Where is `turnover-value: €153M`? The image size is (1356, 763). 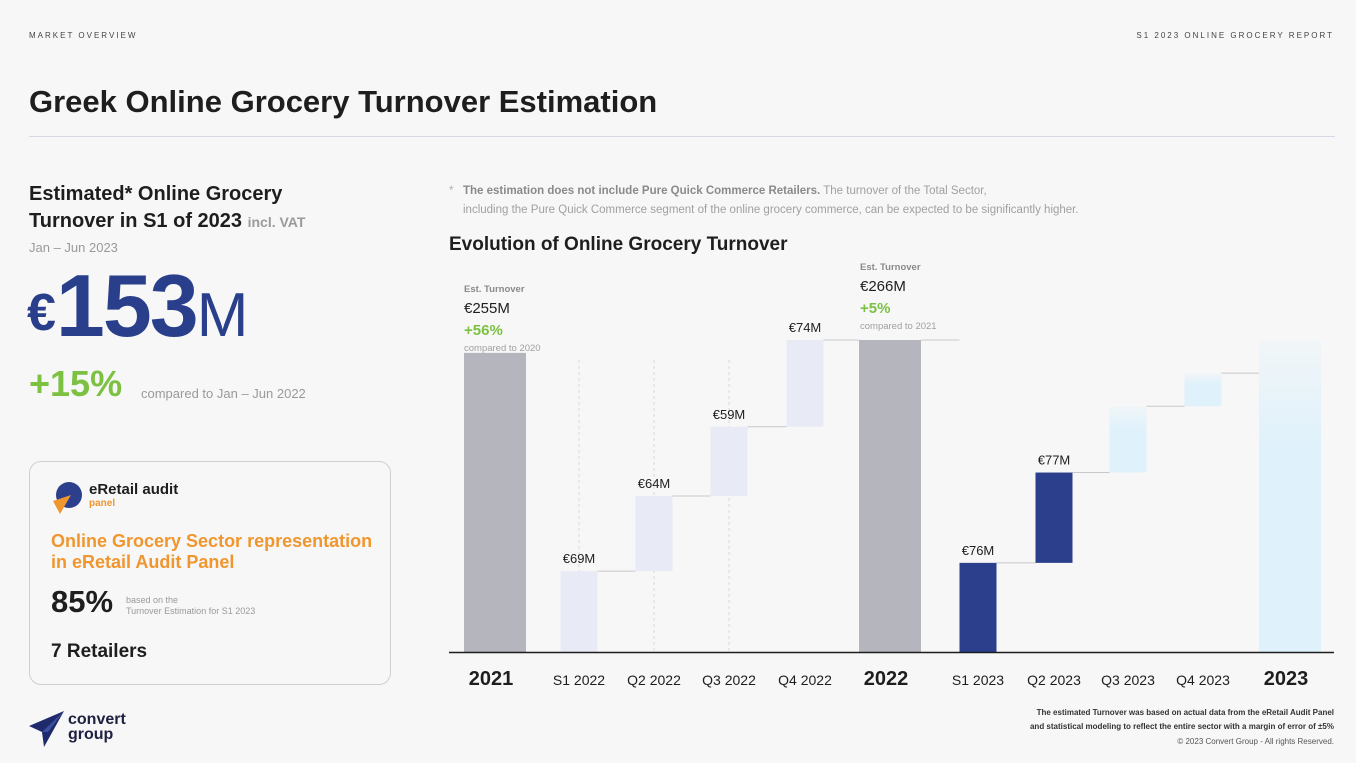 turnover-value: €153M is located at coordinates (137, 306).